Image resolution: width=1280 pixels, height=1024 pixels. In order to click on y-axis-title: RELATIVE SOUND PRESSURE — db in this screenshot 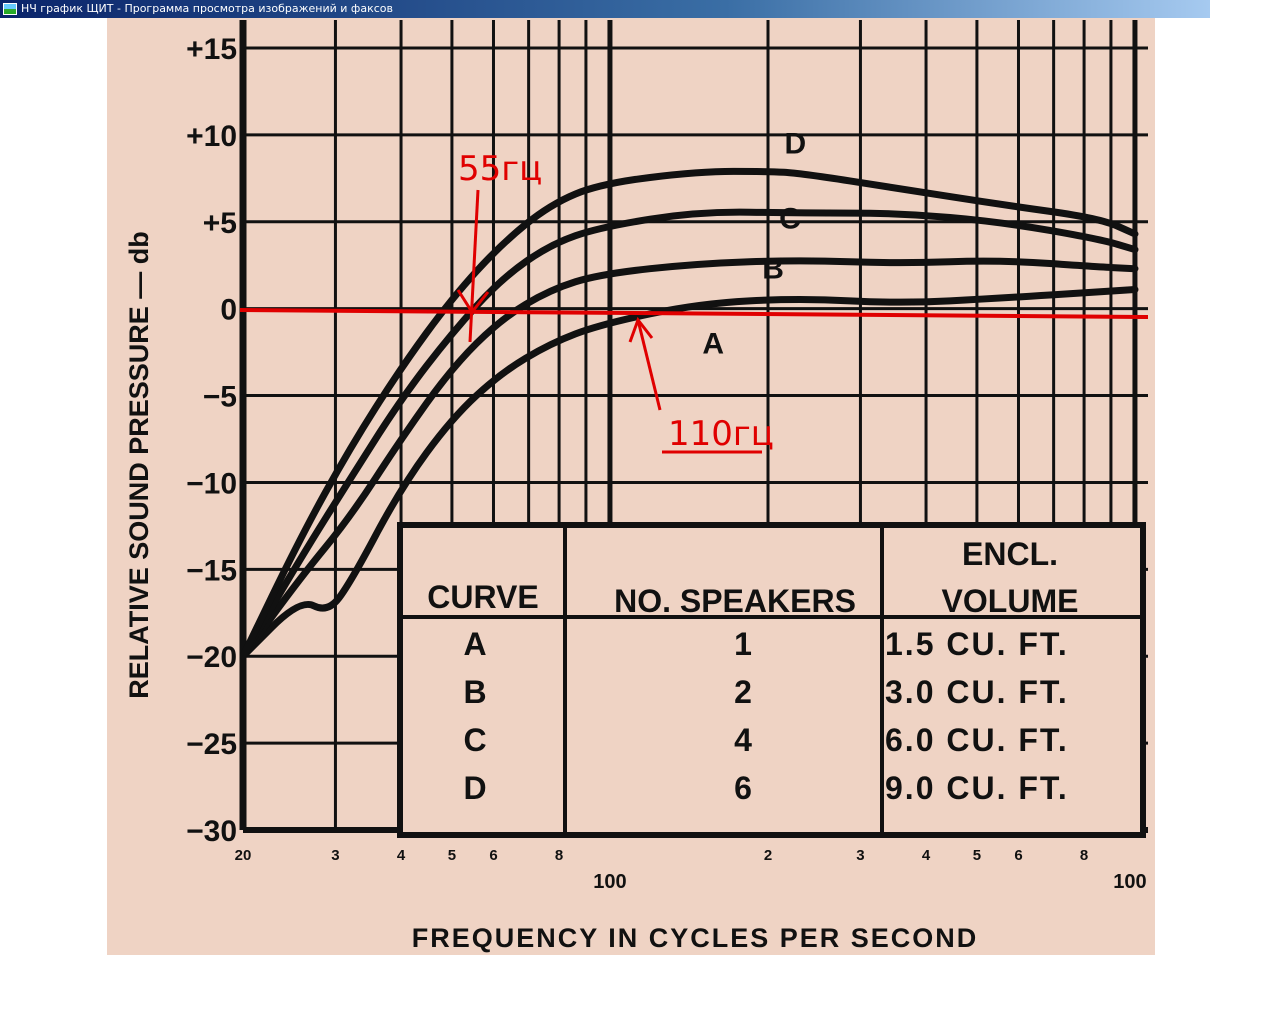, I will do `click(139, 465)`.